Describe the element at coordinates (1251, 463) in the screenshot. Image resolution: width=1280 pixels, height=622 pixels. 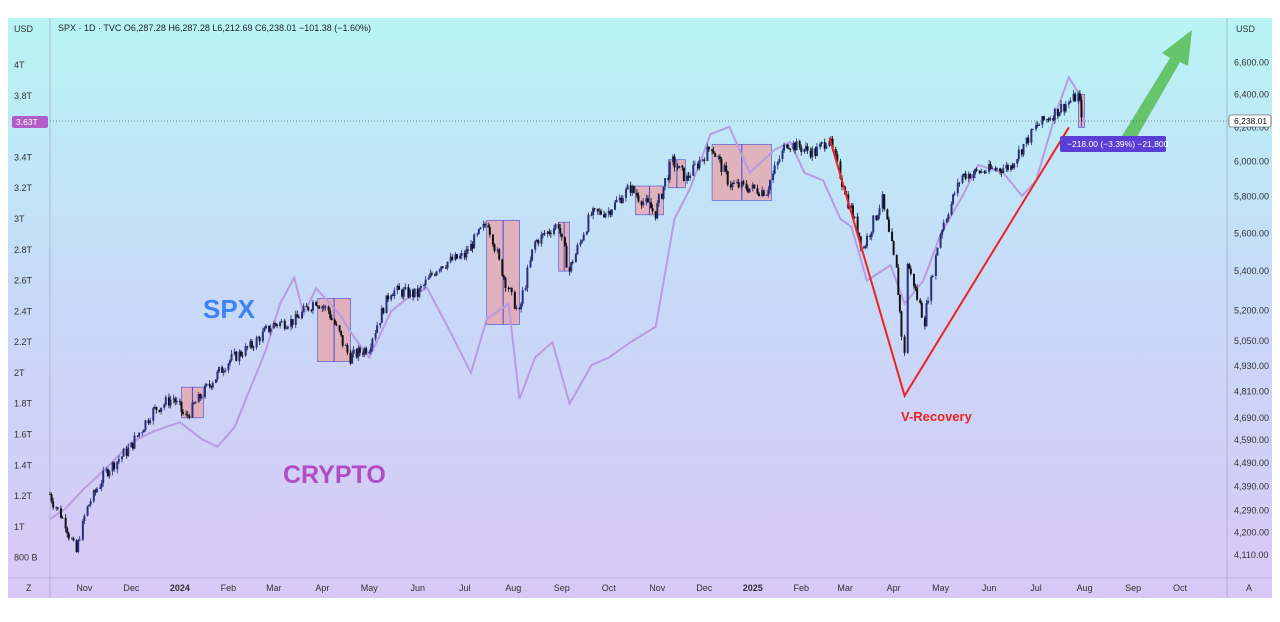
I see `right-tick-label-13: 4,490.00` at that location.